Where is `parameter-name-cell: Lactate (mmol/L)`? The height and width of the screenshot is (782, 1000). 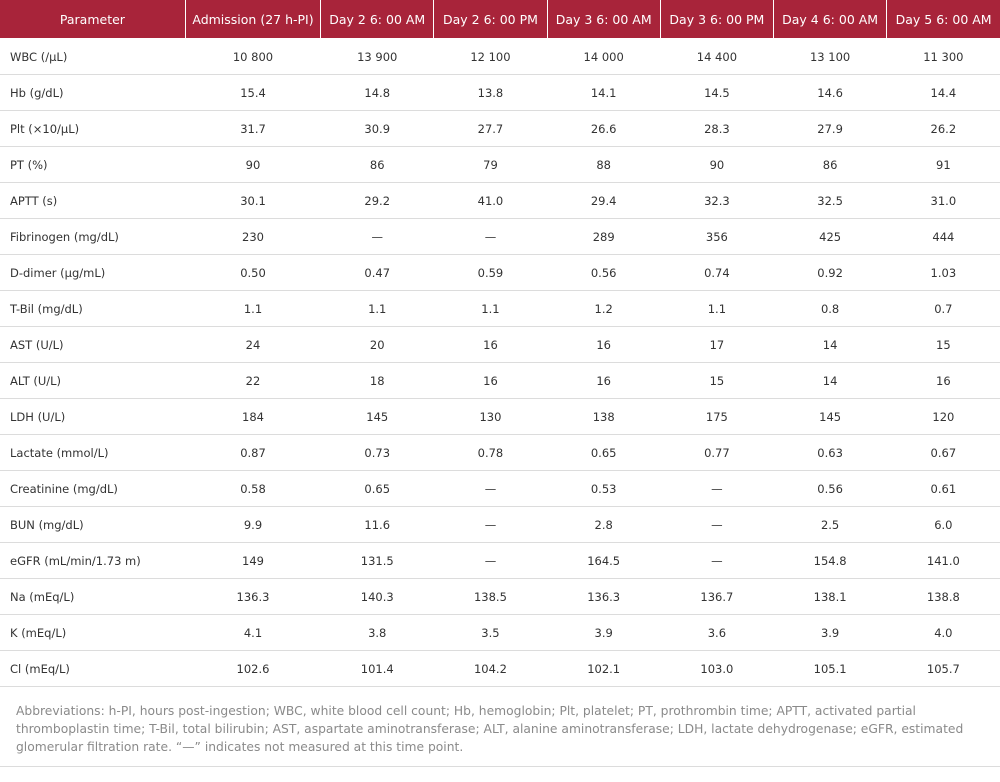 parameter-name-cell: Lactate (mmol/L) is located at coordinates (93, 452).